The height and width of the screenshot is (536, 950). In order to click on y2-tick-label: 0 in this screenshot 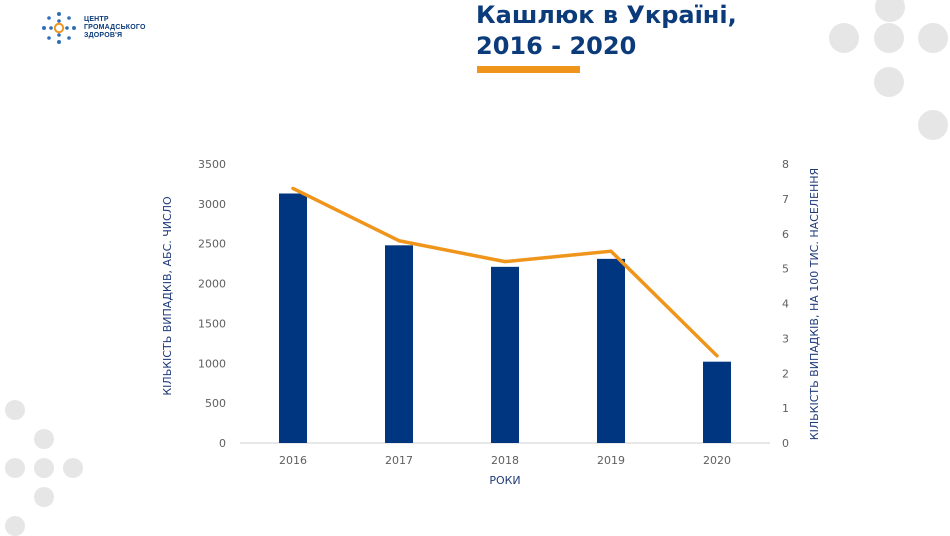, I will do `click(785, 443)`.